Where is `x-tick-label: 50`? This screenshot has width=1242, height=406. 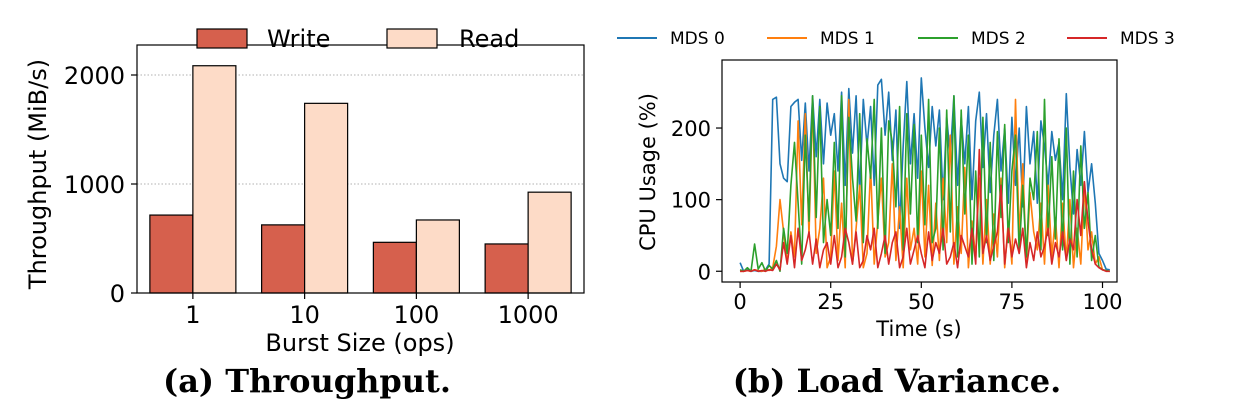 x-tick-label: 50 is located at coordinates (921, 302).